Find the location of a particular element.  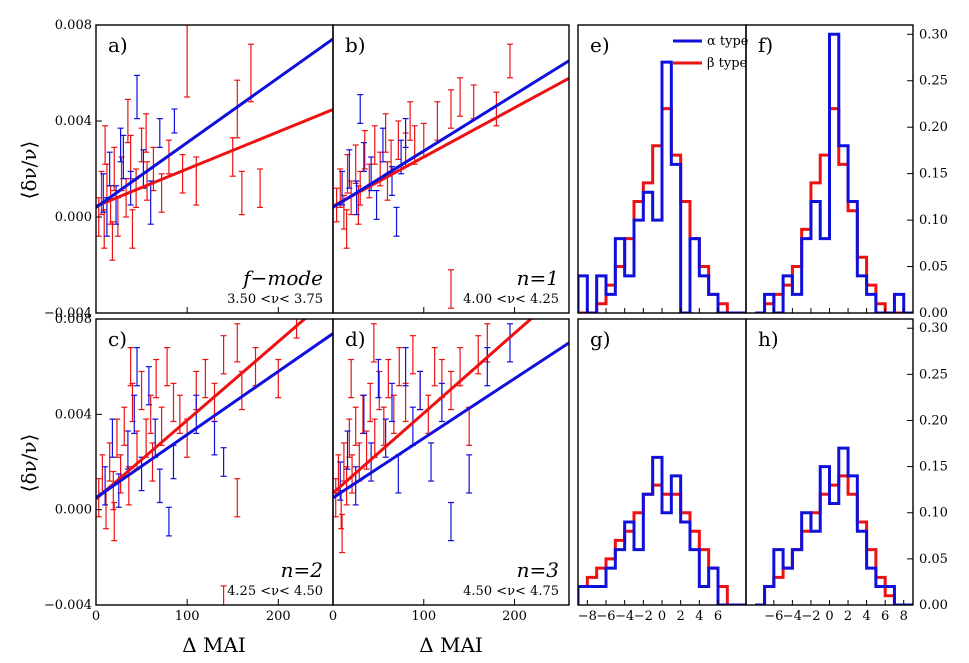

panel-d: 0 100 200 d) n=3 4.50 <ν< 4.75 is located at coordinates (449, 471).